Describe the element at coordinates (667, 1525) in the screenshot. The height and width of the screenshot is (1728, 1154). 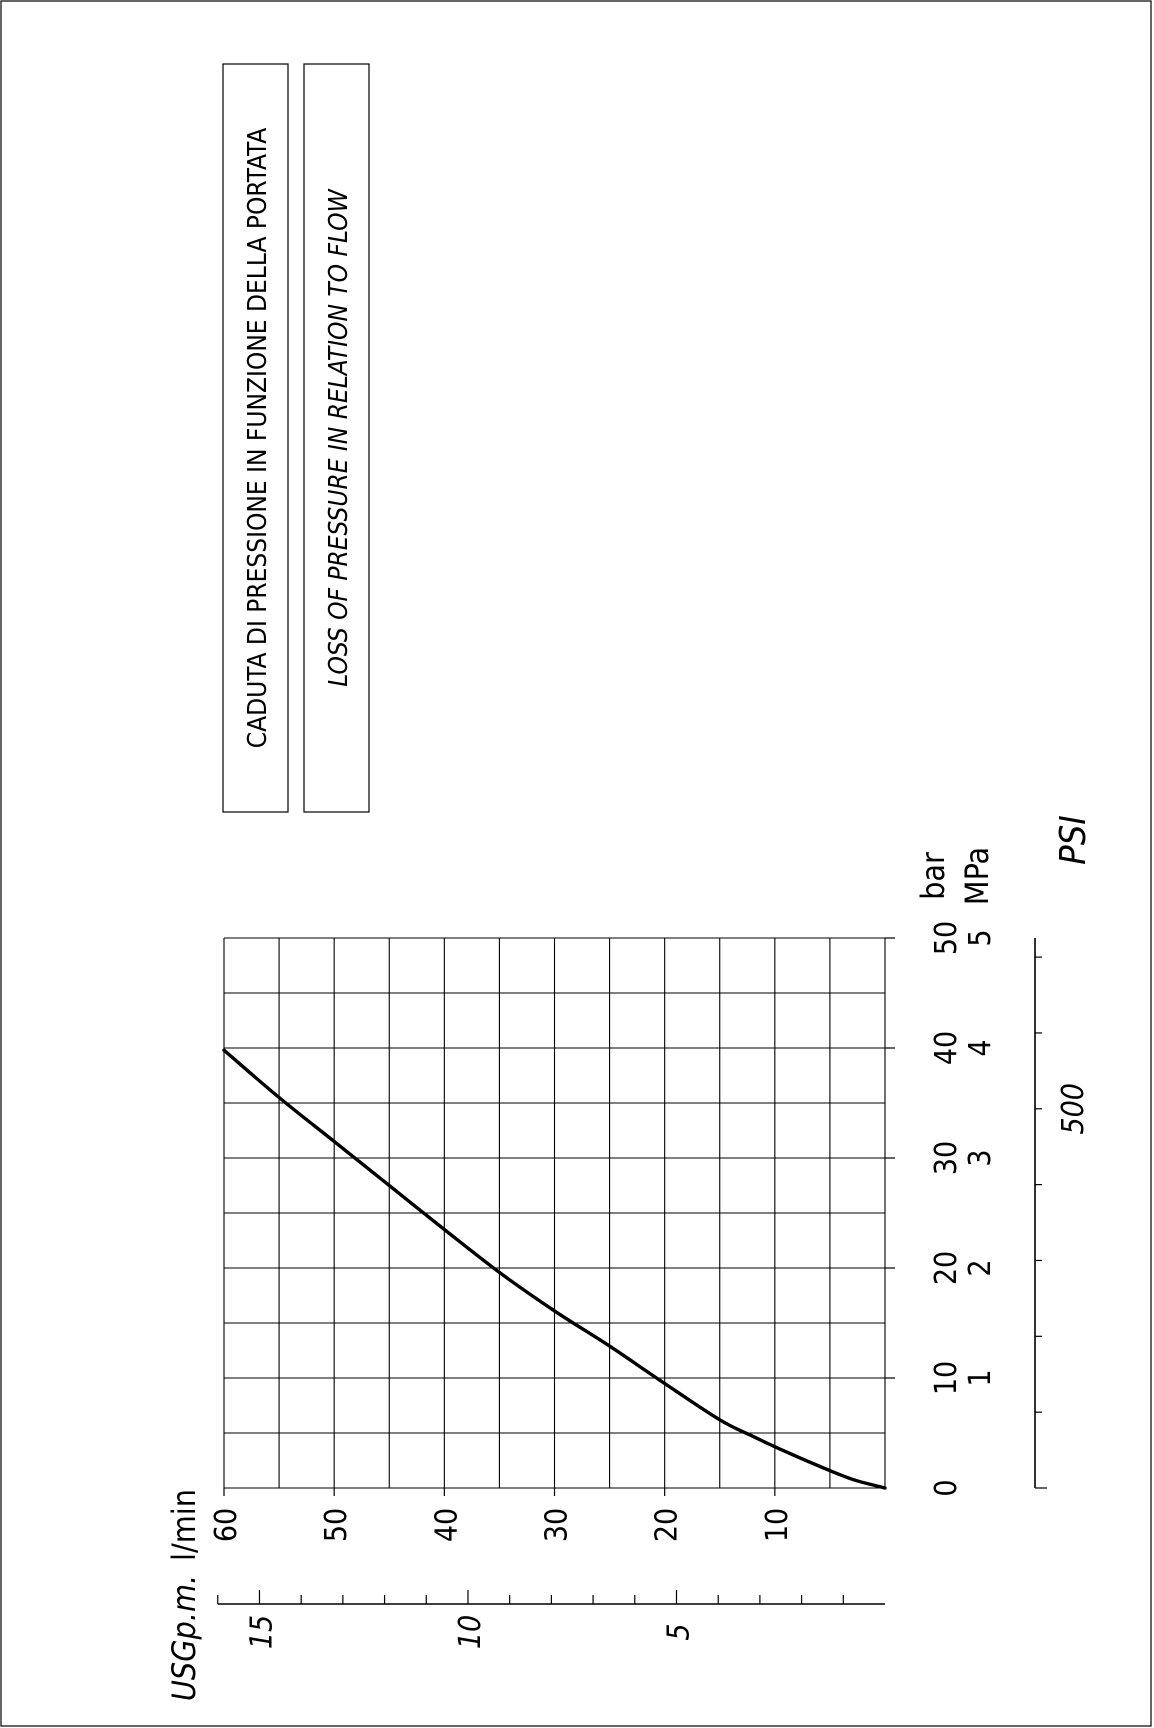
I see `flow-tick-label-20: 20` at that location.